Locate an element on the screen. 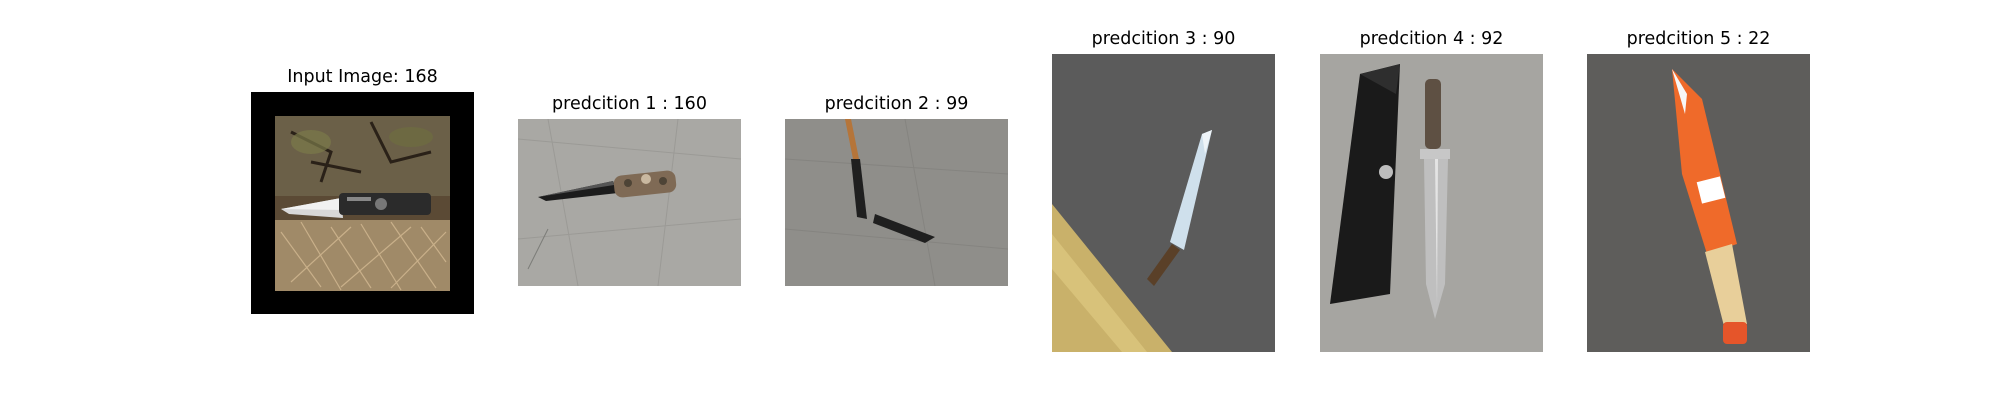  prediction-2-image is located at coordinates (896, 202).